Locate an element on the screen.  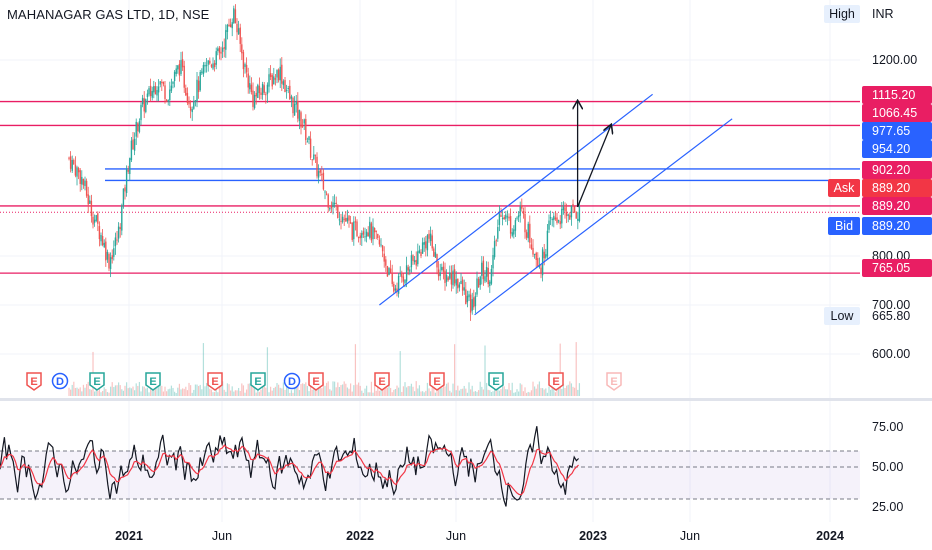
time-axis: 2021 Jun 2022 Jun 2023 Jun 2024 is located at coordinates (479, 536).